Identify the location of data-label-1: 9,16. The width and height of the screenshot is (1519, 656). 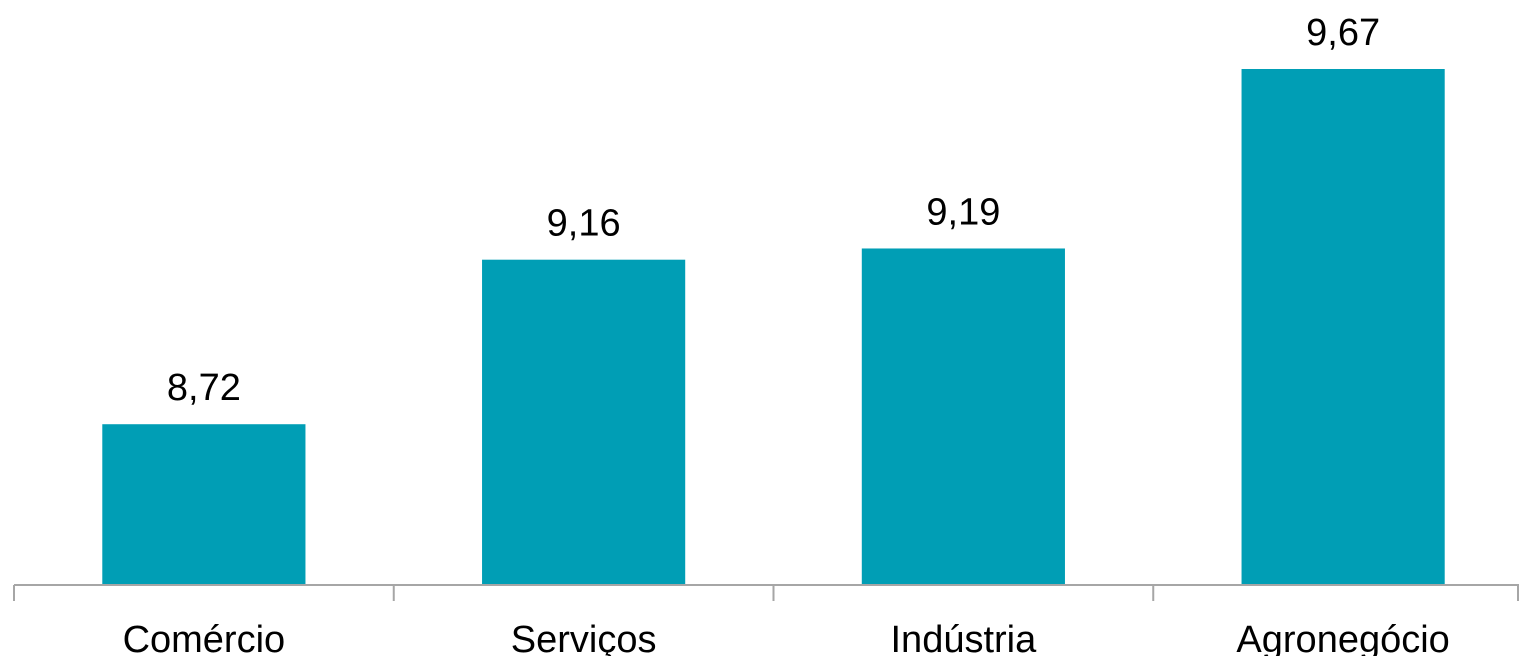
(584, 224).